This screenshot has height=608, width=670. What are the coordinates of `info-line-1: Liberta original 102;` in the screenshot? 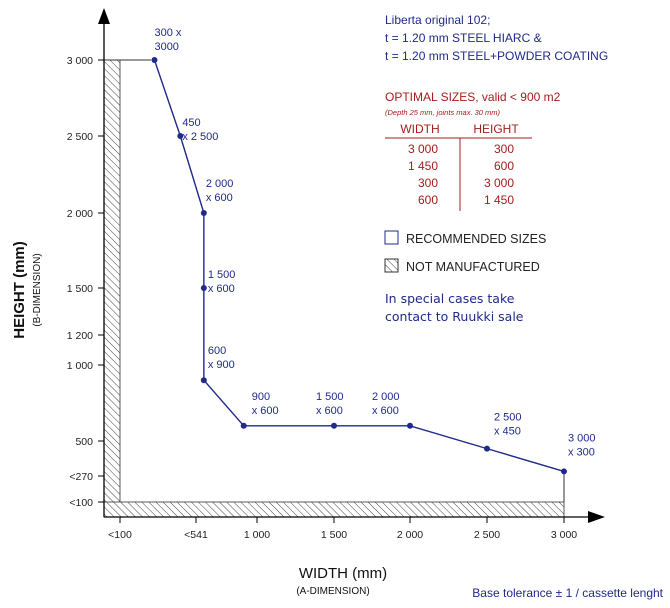 It's located at (437, 20).